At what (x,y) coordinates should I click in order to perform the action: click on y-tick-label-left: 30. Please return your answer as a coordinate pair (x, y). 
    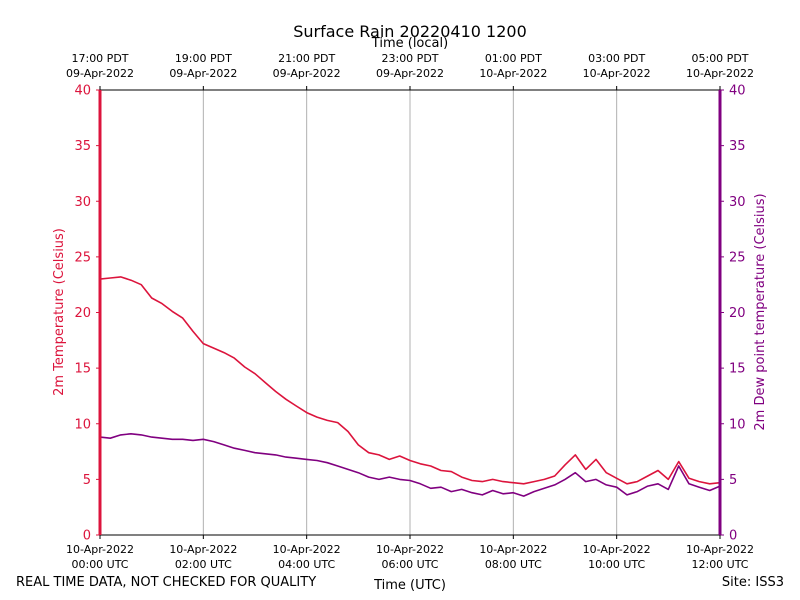
    Looking at the image, I should click on (82, 202).